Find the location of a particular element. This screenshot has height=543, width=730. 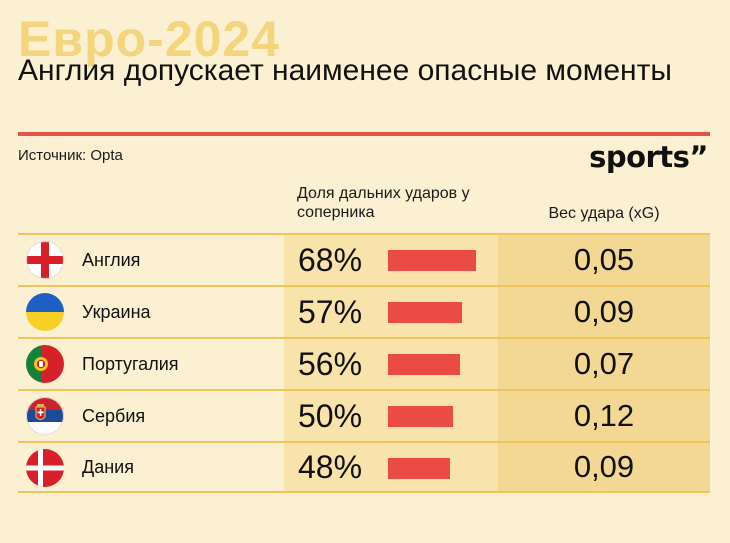

share-cell: 57% is located at coordinates (391, 312).